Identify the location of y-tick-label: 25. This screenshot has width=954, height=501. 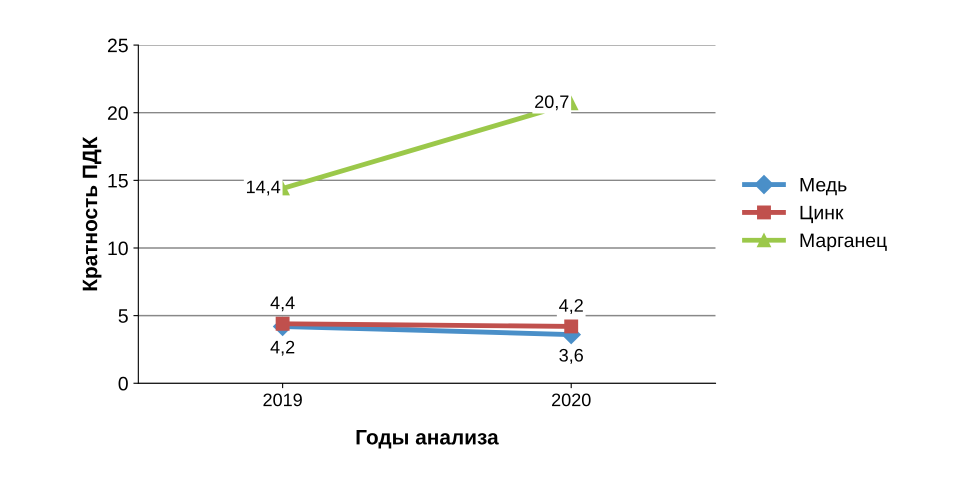
(118, 45).